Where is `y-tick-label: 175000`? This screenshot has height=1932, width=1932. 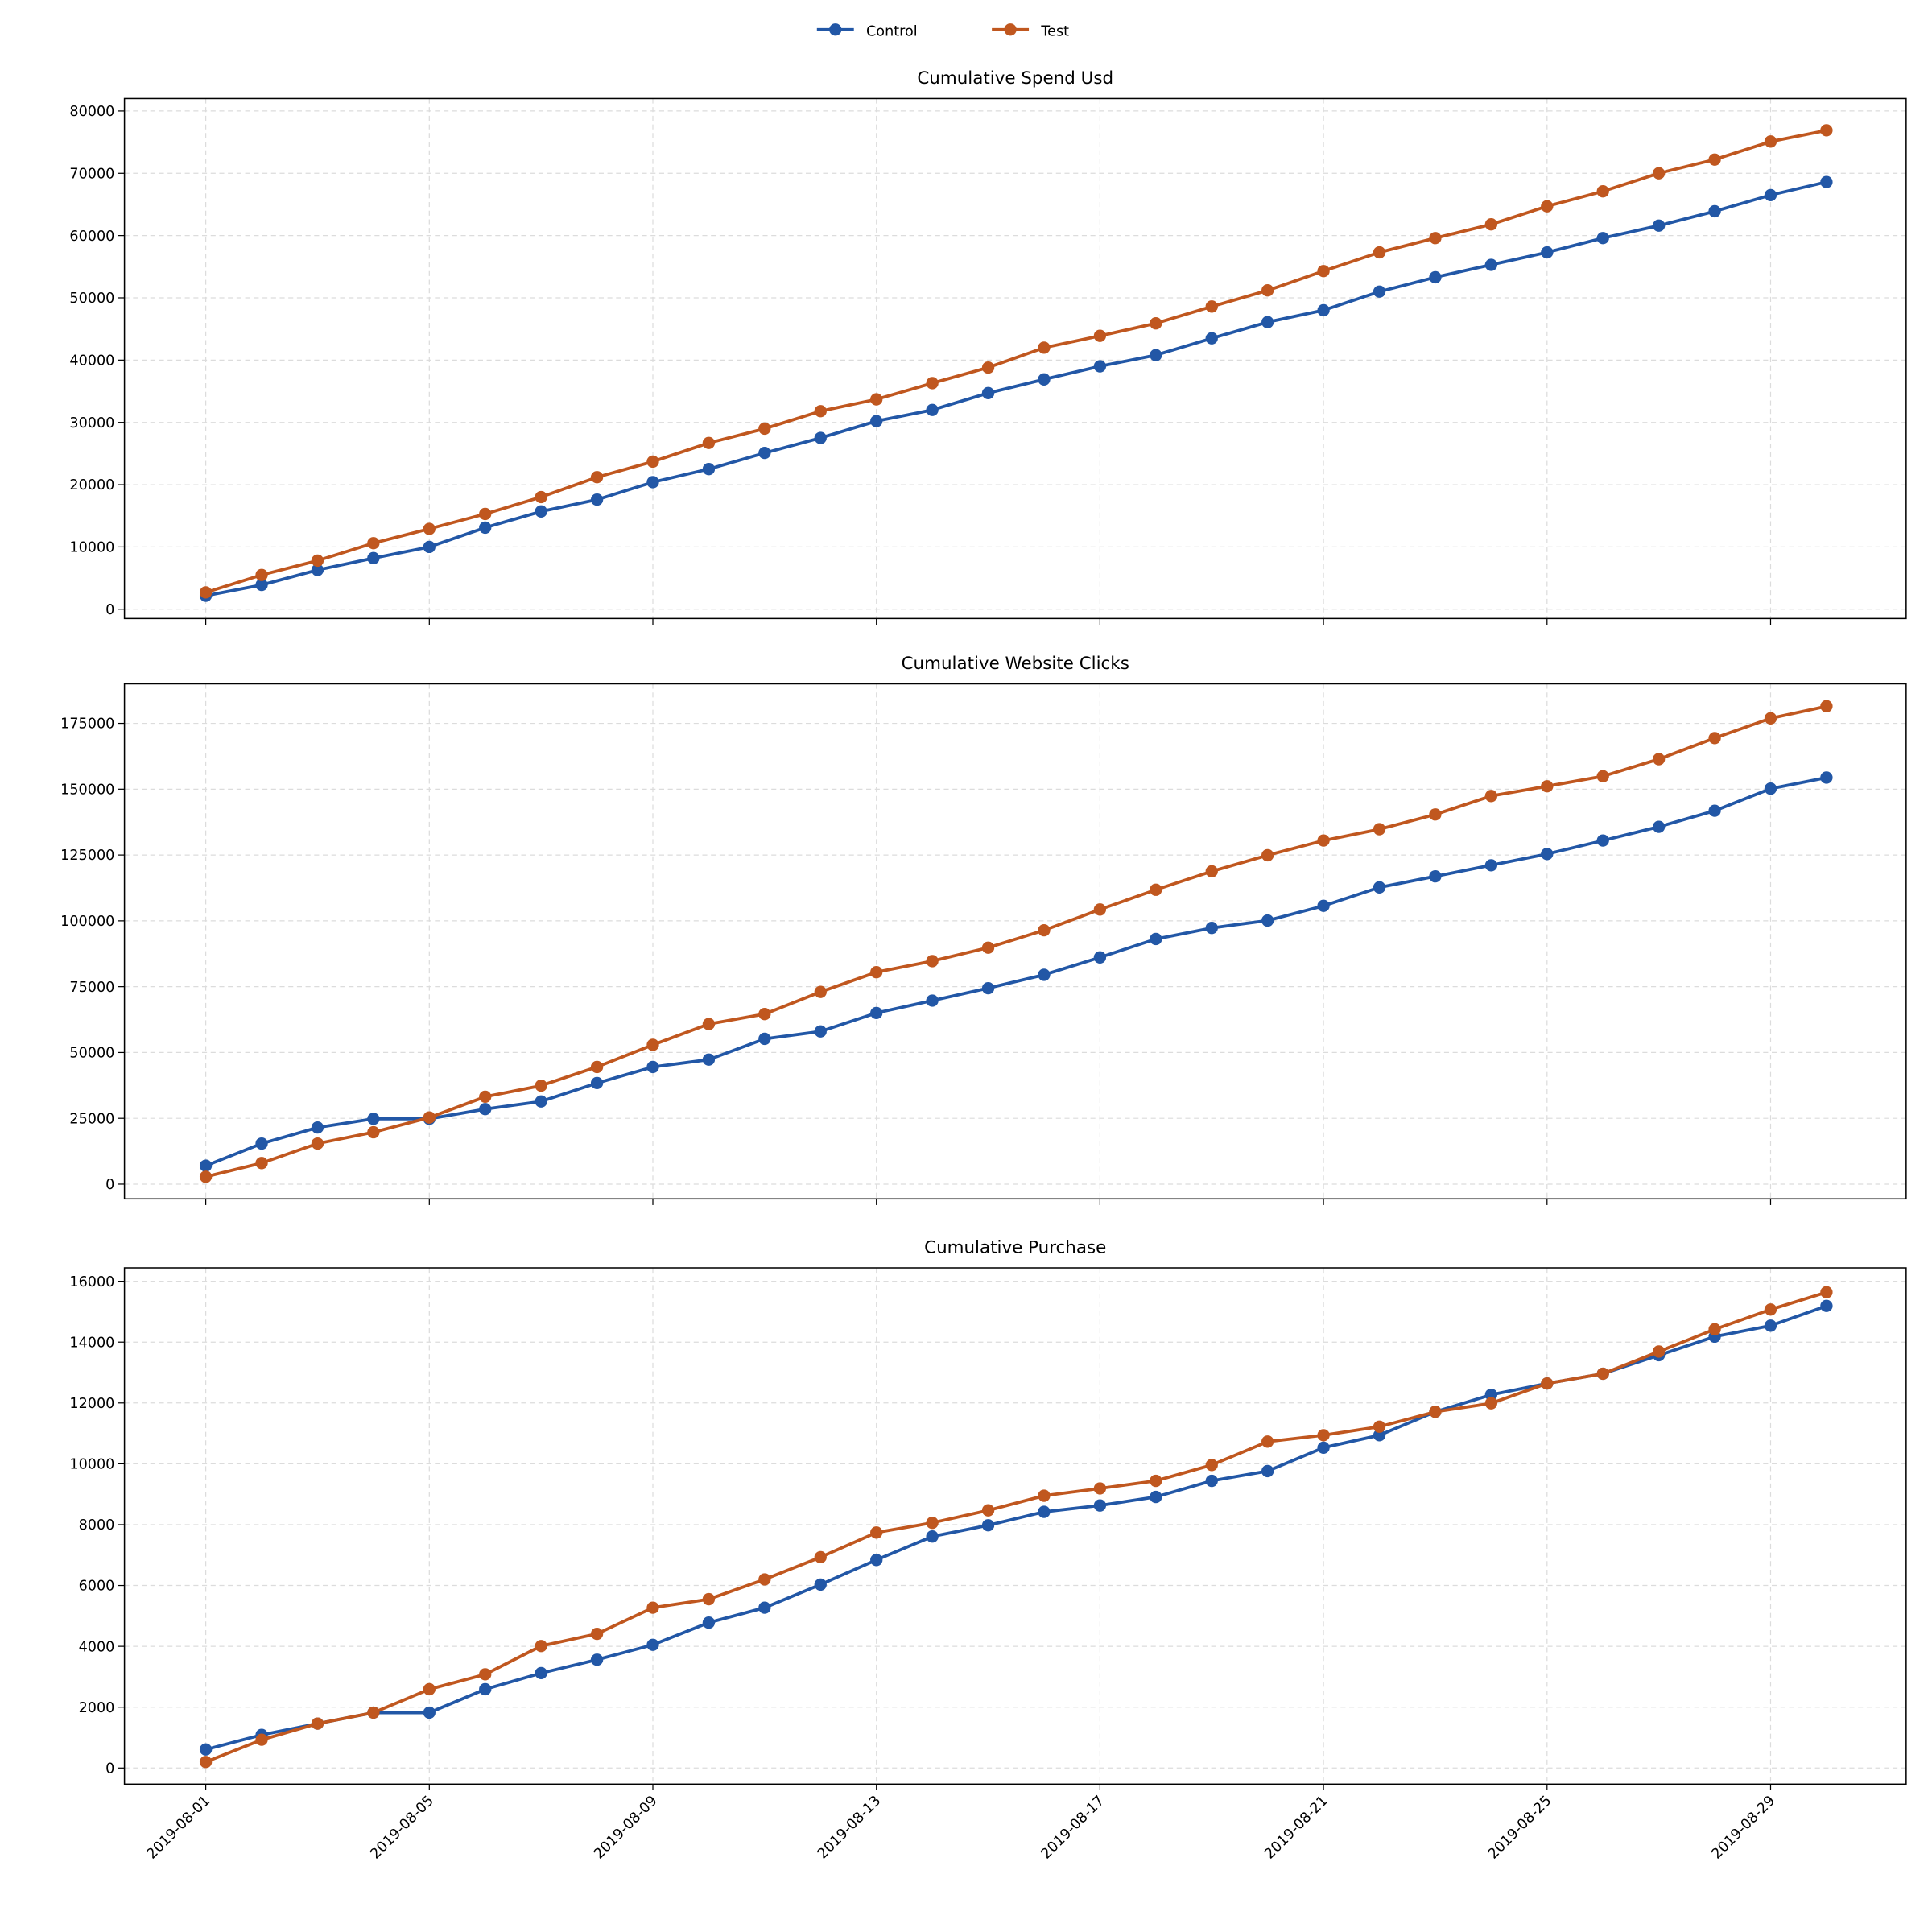 y-tick-label: 175000 is located at coordinates (87, 724).